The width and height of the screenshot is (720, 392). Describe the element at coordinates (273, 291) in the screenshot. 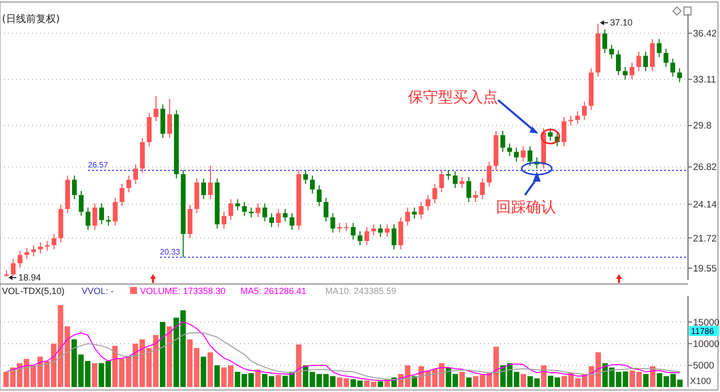

I see `text: MA5: 261286.41` at that location.